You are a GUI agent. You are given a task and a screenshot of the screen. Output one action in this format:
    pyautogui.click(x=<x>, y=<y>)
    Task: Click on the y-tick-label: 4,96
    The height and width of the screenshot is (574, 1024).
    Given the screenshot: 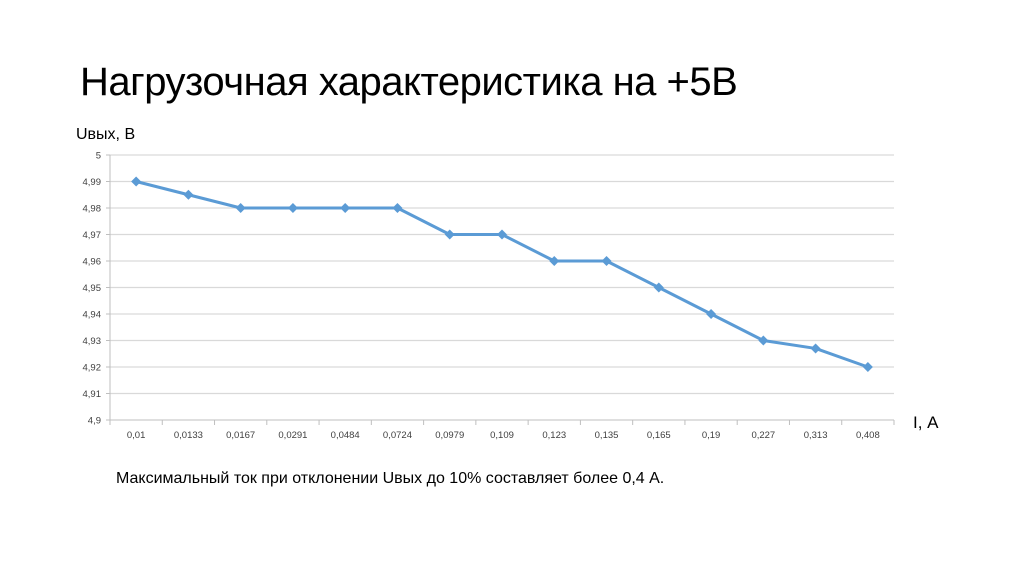 What is the action you would take?
    pyautogui.click(x=92, y=262)
    